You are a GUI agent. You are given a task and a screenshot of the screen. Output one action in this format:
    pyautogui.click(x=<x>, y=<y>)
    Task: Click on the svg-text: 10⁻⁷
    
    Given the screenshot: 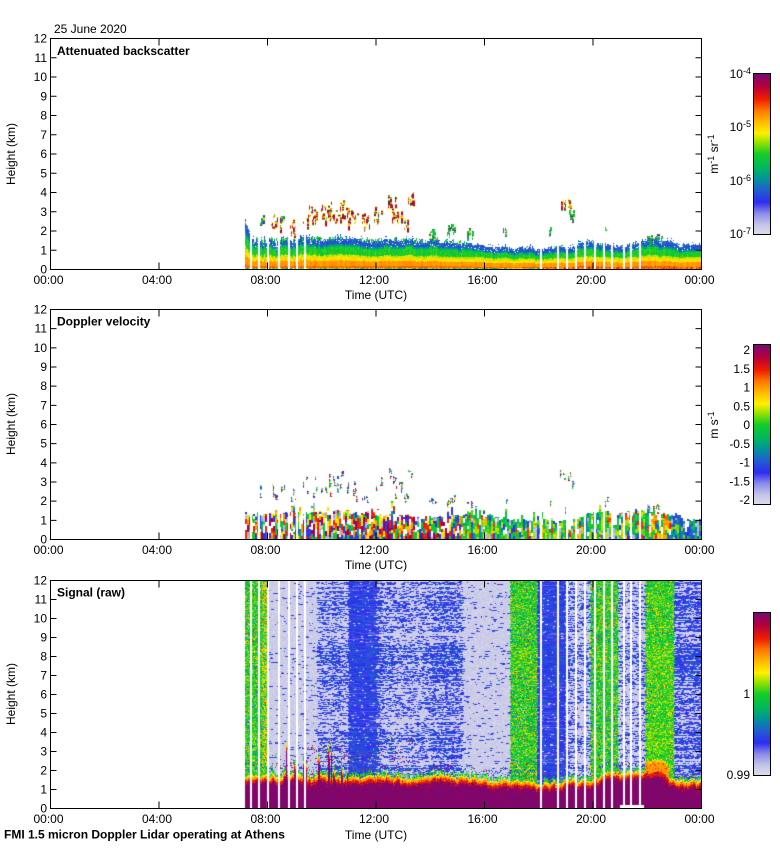 What is the action you would take?
    pyautogui.click(x=740, y=233)
    